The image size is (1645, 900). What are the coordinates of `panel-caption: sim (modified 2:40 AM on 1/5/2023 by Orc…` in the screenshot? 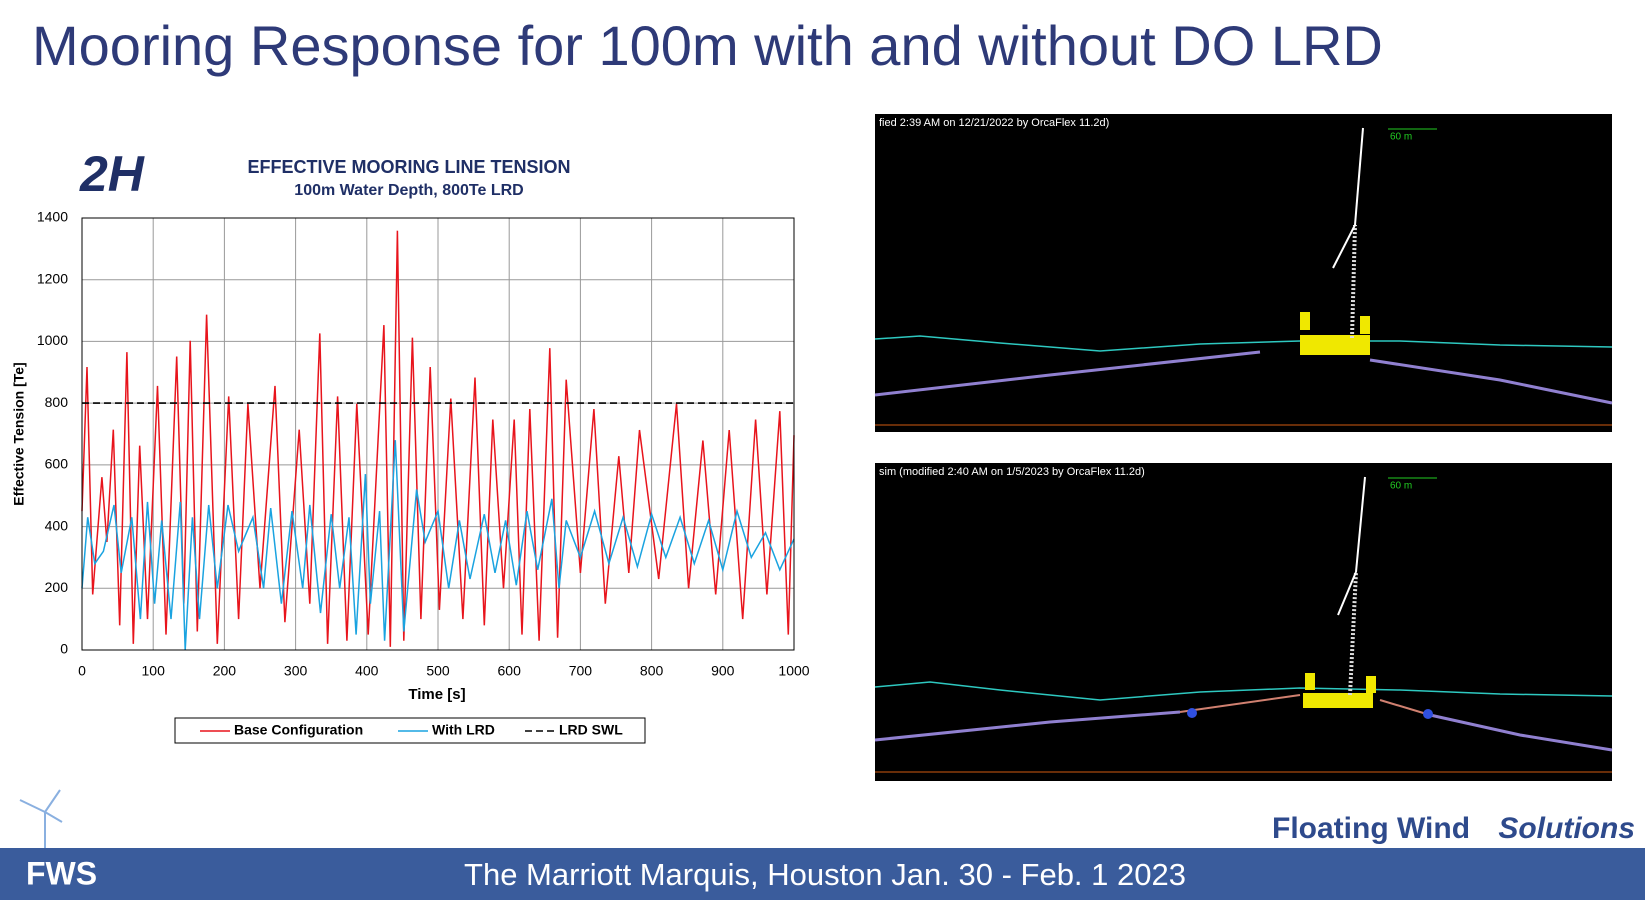 It's located at (1012, 472).